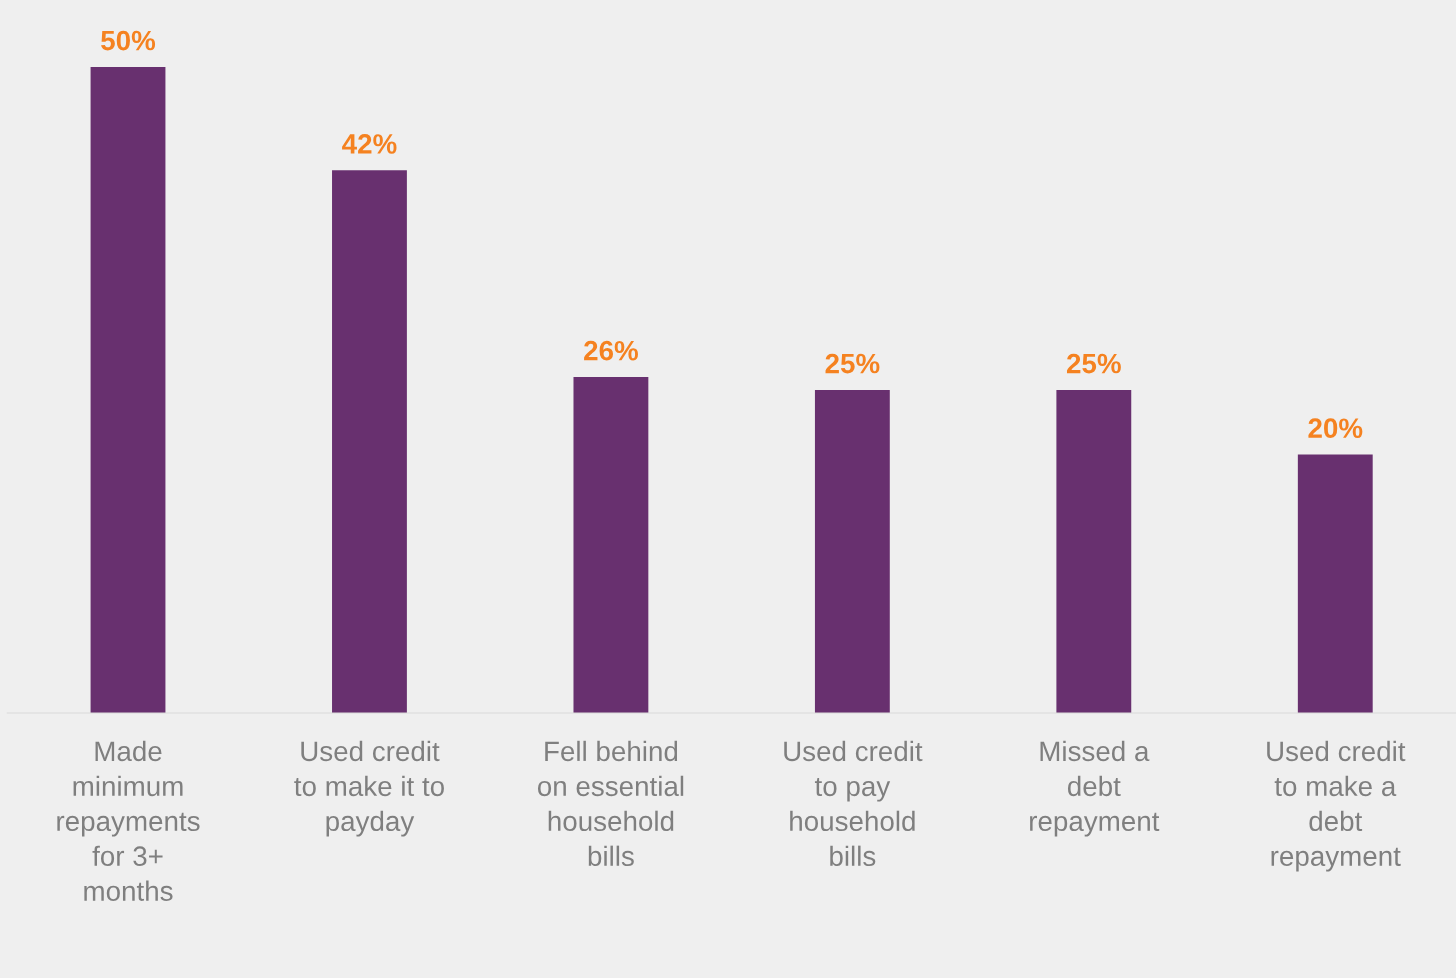 The height and width of the screenshot is (978, 1456). I want to click on x-tick-label: Made minimum repayments for 3+ months, so click(128, 820).